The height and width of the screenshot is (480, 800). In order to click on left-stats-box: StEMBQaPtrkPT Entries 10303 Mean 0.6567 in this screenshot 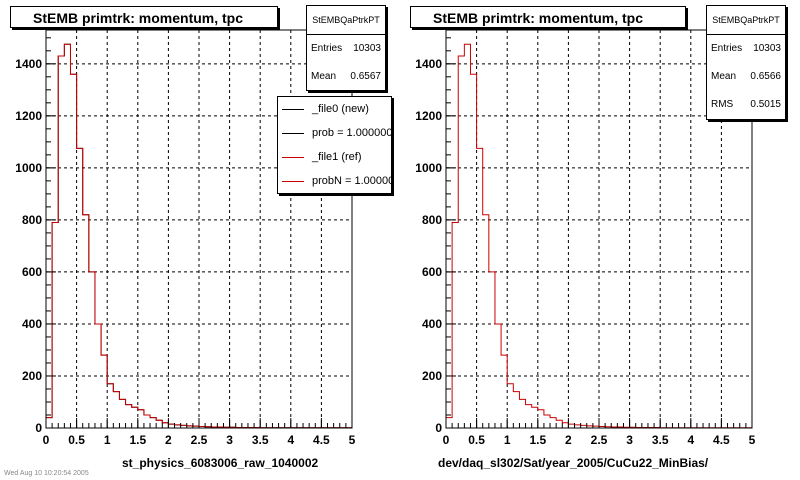, I will do `click(346, 48)`.